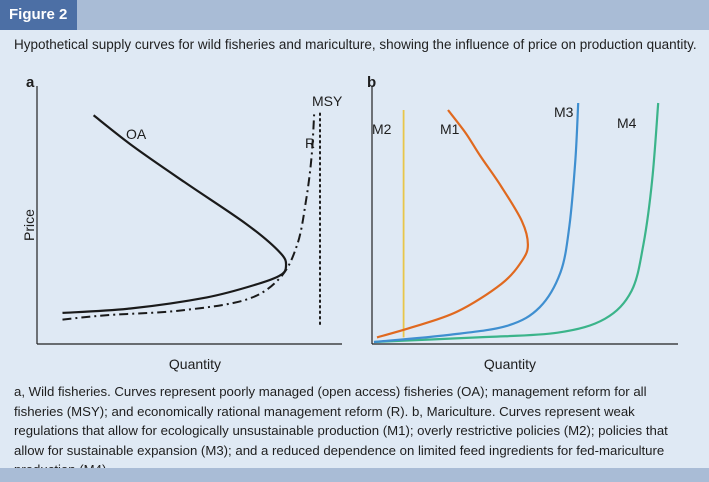 This screenshot has height=482, width=709. Describe the element at coordinates (327, 101) in the screenshot. I see `label-msy: MSY` at that location.